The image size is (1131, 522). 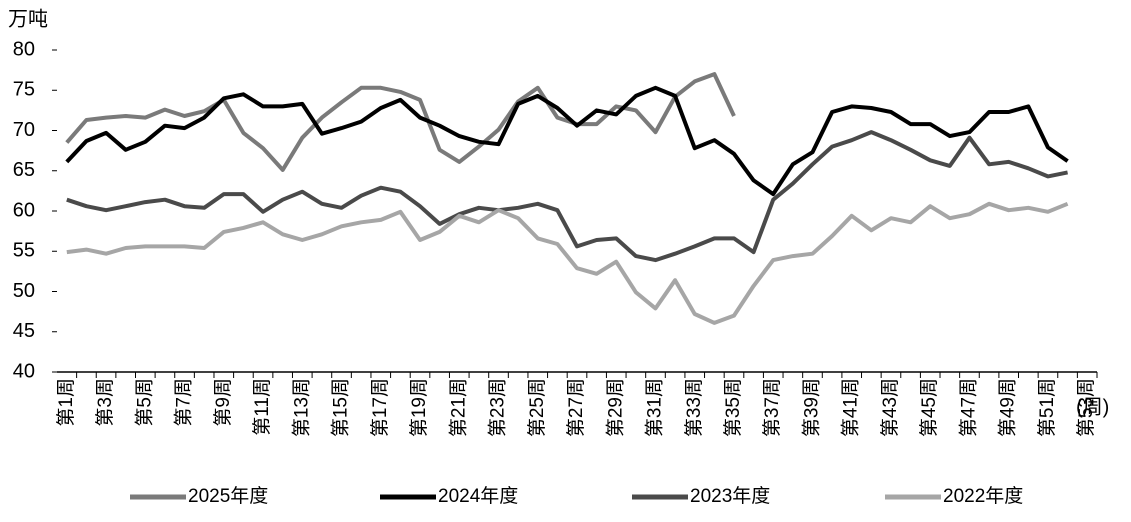 I want to click on x-tick-label: 第39周, so click(x=811, y=407).